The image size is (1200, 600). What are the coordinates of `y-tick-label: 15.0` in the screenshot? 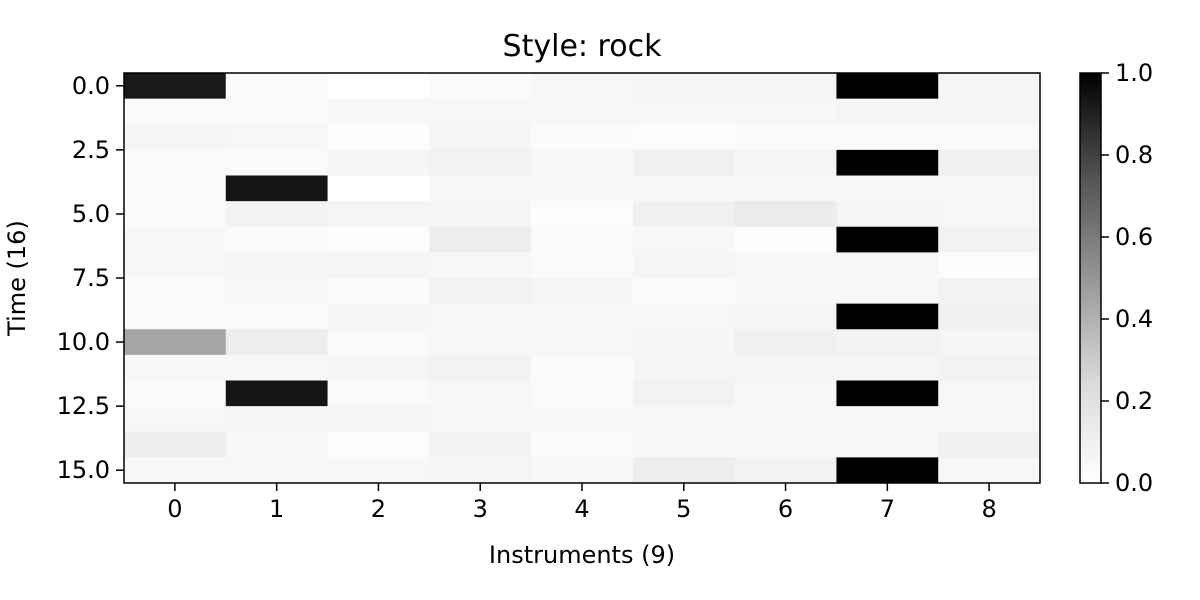 It's located at (83, 470).